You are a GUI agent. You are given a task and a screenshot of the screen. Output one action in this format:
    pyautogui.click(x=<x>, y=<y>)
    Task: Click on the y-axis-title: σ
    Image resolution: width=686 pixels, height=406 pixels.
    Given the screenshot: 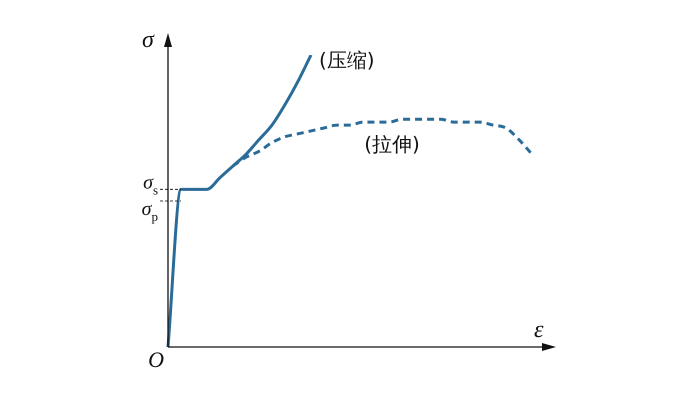 What is the action you would take?
    pyautogui.click(x=148, y=40)
    